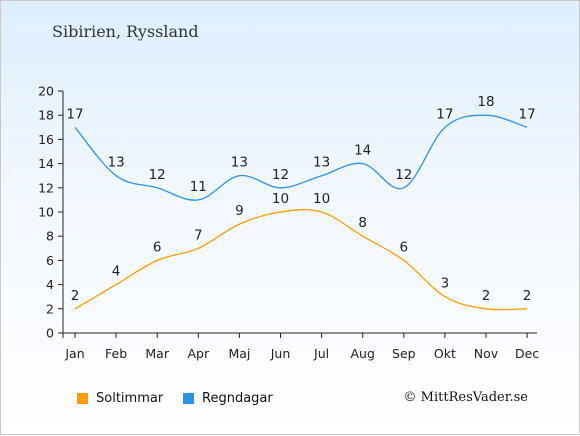  What do you see at coordinates (404, 353) in the screenshot?
I see `x-tick-label: Sep` at bounding box center [404, 353].